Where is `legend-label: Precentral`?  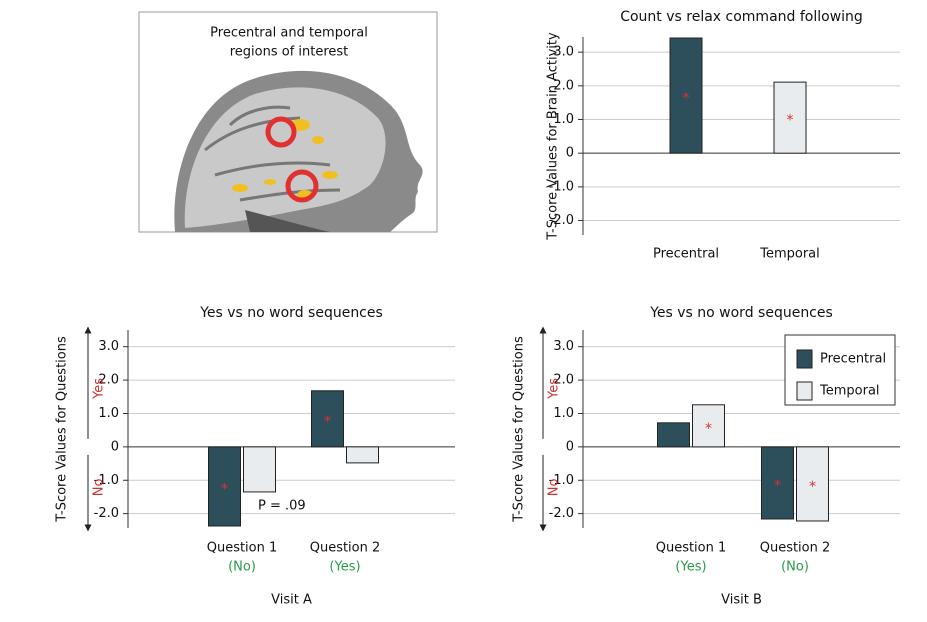 legend-label: Precentral is located at coordinates (853, 359).